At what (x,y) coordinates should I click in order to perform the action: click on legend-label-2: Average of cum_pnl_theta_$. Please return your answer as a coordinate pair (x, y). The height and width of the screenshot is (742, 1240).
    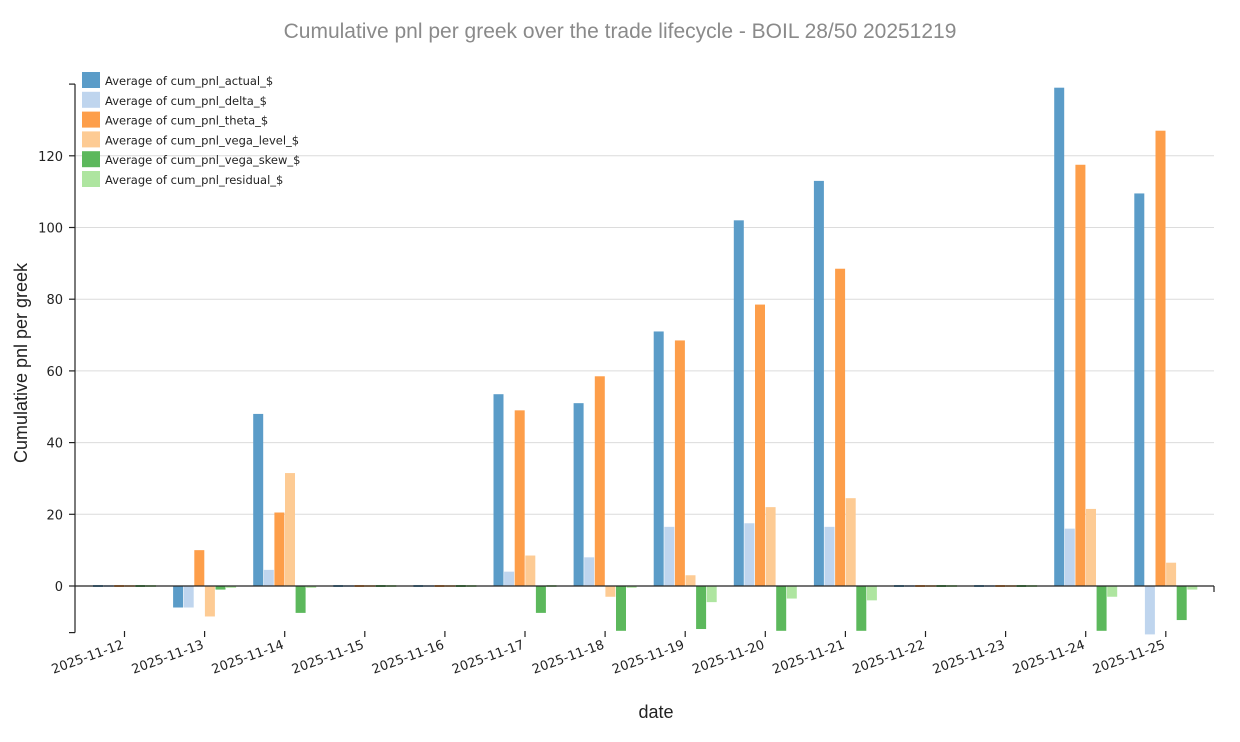
    Looking at the image, I should click on (186, 121).